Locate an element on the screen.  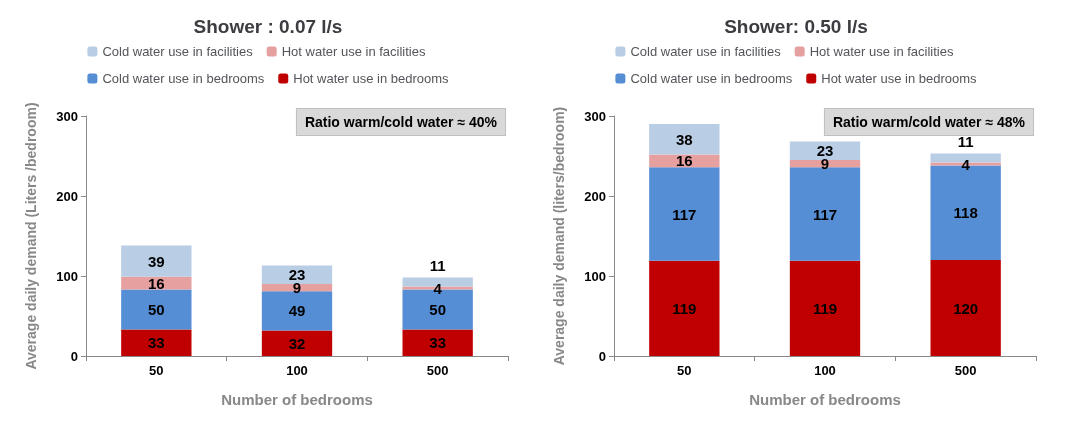
annotation: Ratio warm/cold water ≈ 40% is located at coordinates (401, 122).